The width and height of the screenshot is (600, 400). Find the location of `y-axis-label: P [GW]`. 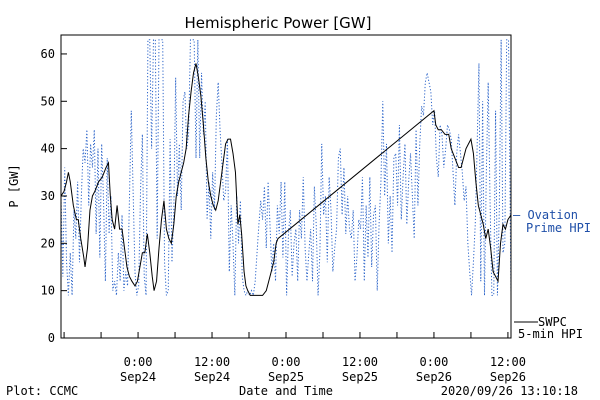

y-axis-label: P [GW] is located at coordinates (14, 185).